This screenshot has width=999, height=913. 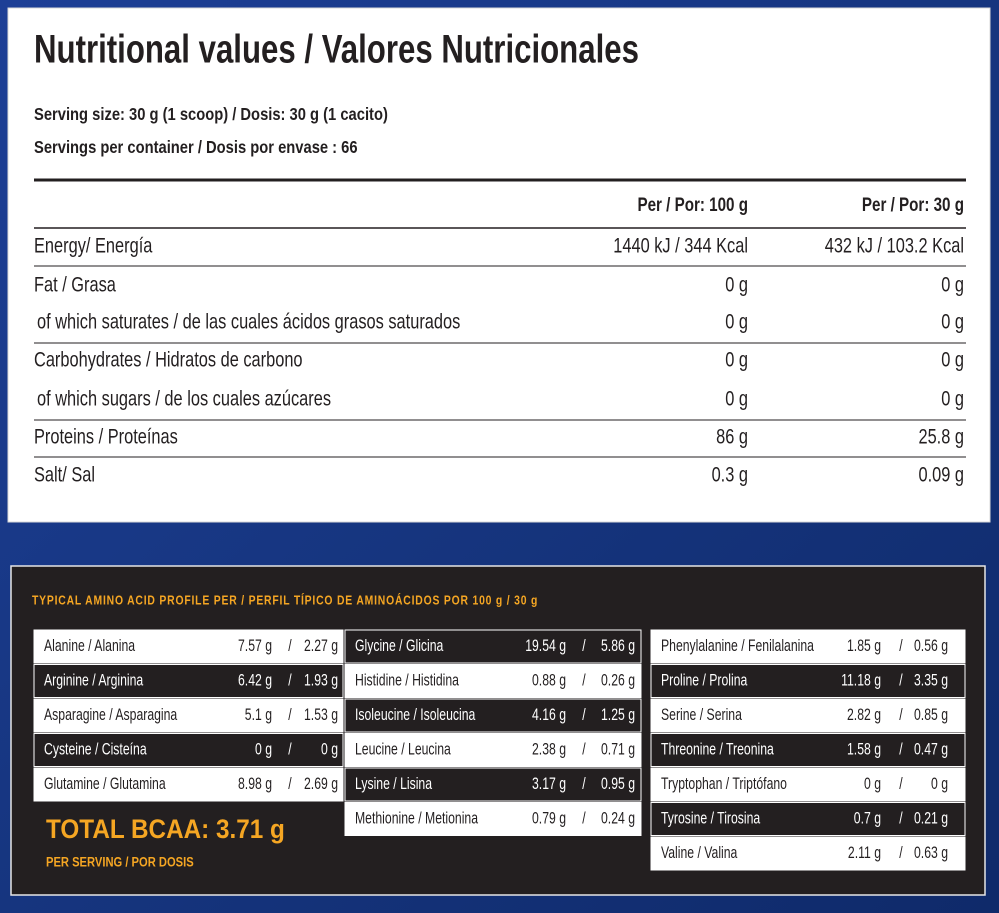 What do you see at coordinates (724, 784) in the screenshot?
I see `amino-name: Tryptophan / Triptófano` at bounding box center [724, 784].